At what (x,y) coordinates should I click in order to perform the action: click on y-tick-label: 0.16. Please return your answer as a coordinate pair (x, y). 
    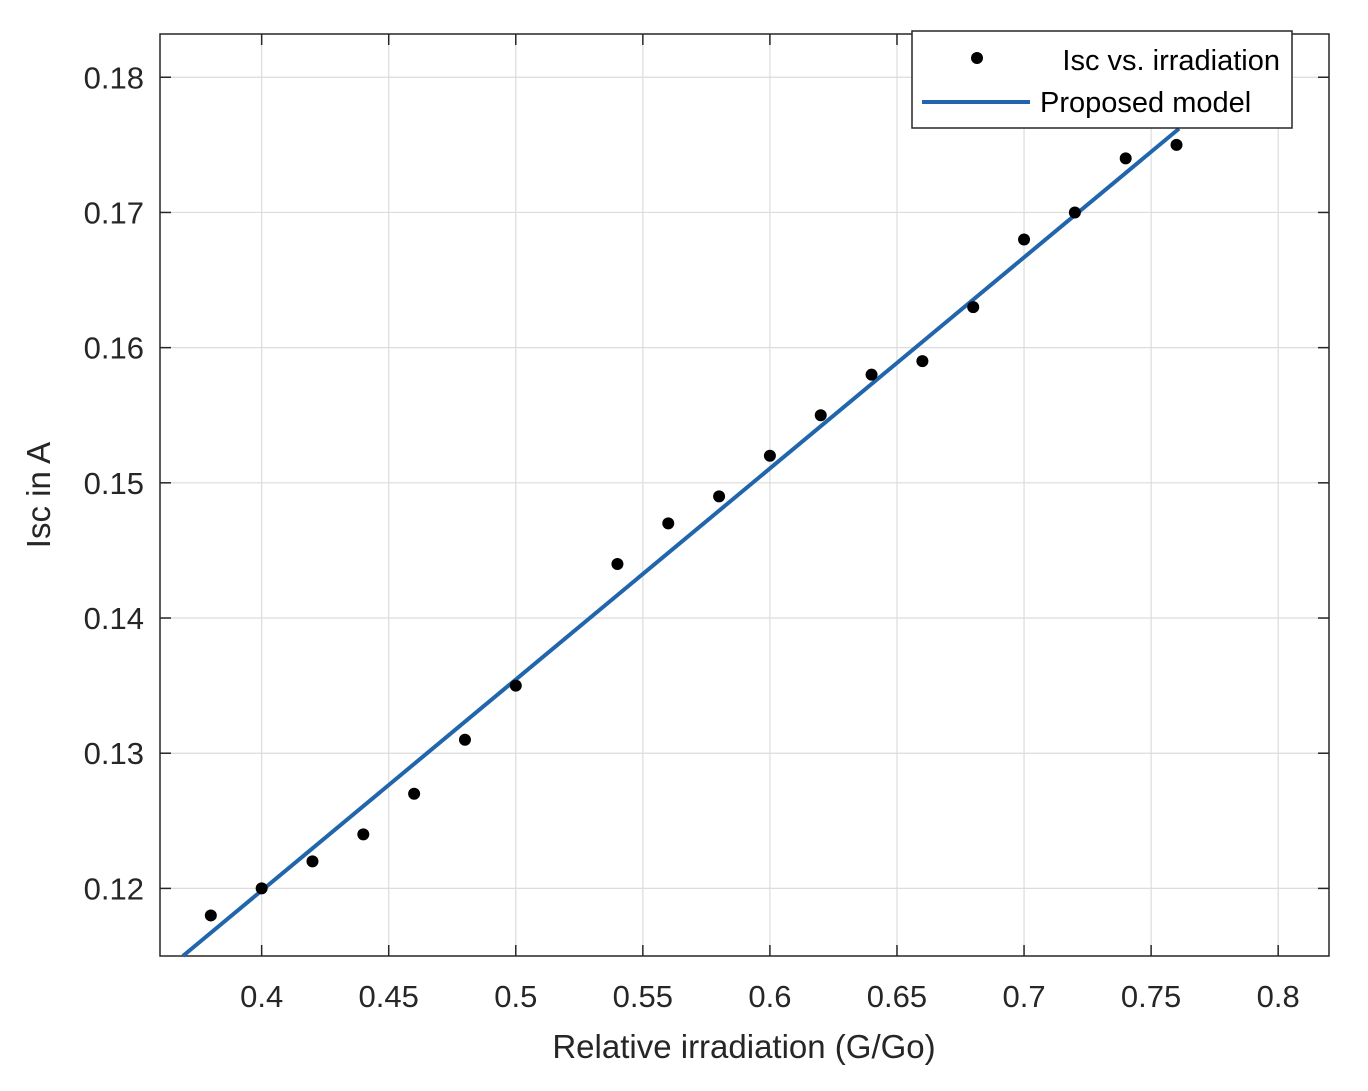
    Looking at the image, I should click on (114, 348).